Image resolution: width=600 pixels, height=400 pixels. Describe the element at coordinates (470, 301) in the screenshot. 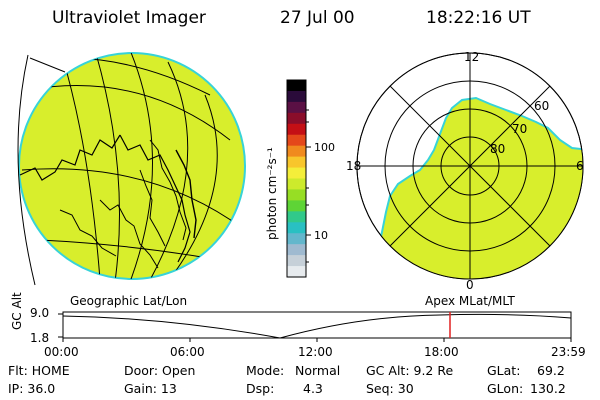

I see `apex-label: Apex MLat/MLT` at that location.